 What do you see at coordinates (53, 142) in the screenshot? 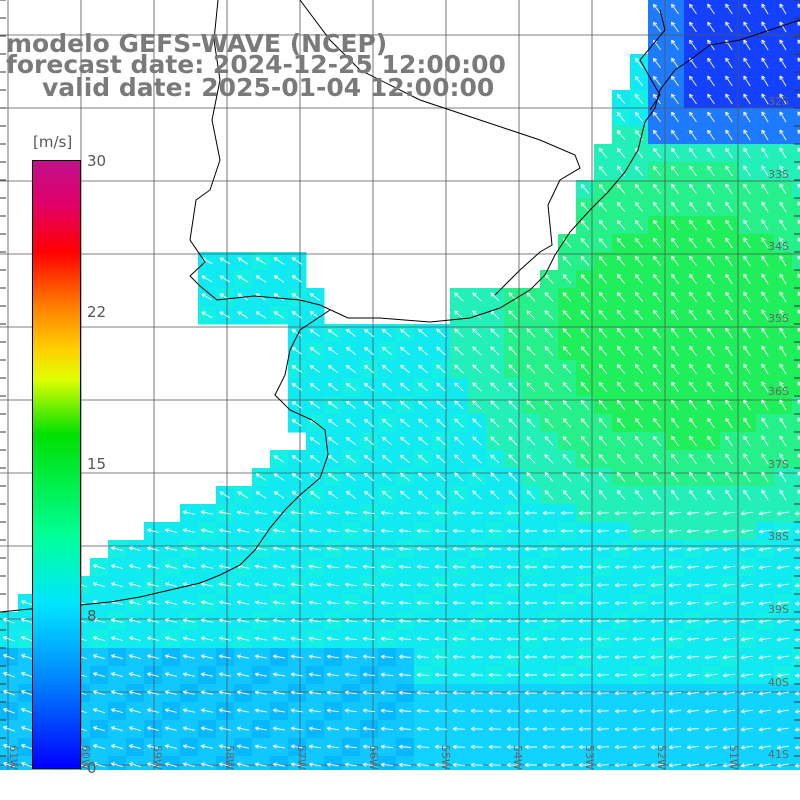
I see `colorbar-unit: [m/s]` at bounding box center [53, 142].